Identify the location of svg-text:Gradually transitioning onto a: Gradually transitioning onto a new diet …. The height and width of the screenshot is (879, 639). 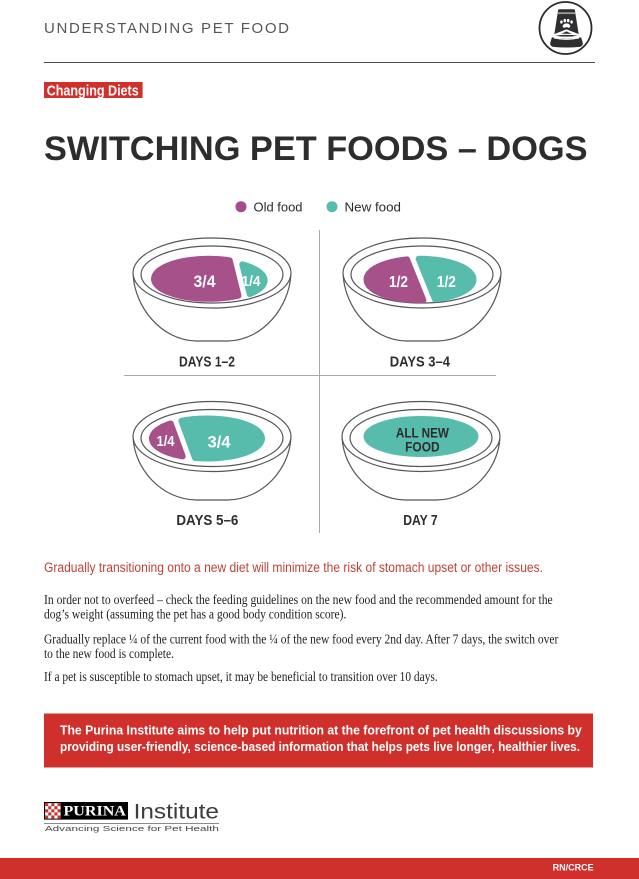
(293, 567).